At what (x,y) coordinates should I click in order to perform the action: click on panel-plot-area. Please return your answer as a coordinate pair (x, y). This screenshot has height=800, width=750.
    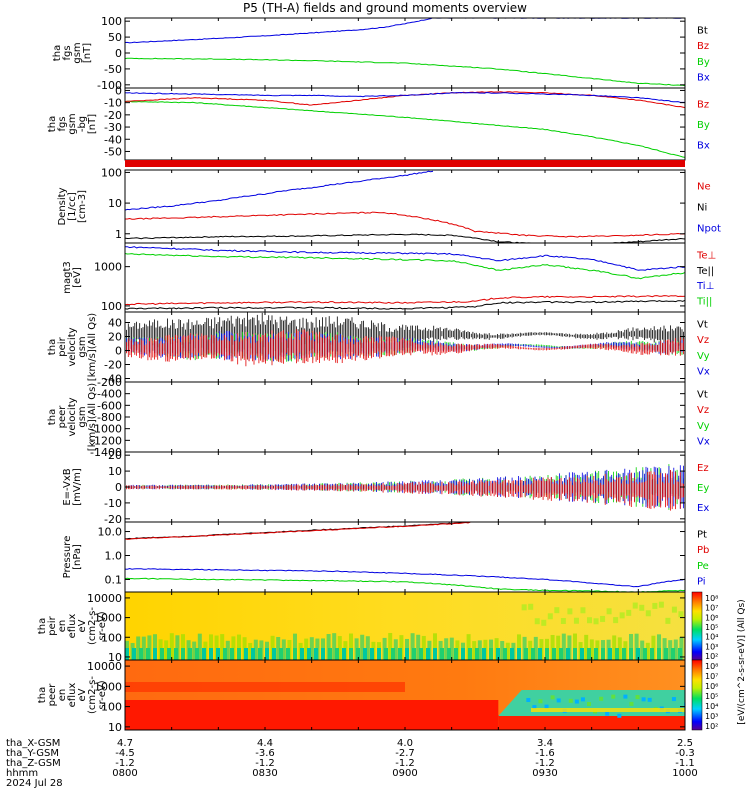
    Looking at the image, I should click on (405, 557).